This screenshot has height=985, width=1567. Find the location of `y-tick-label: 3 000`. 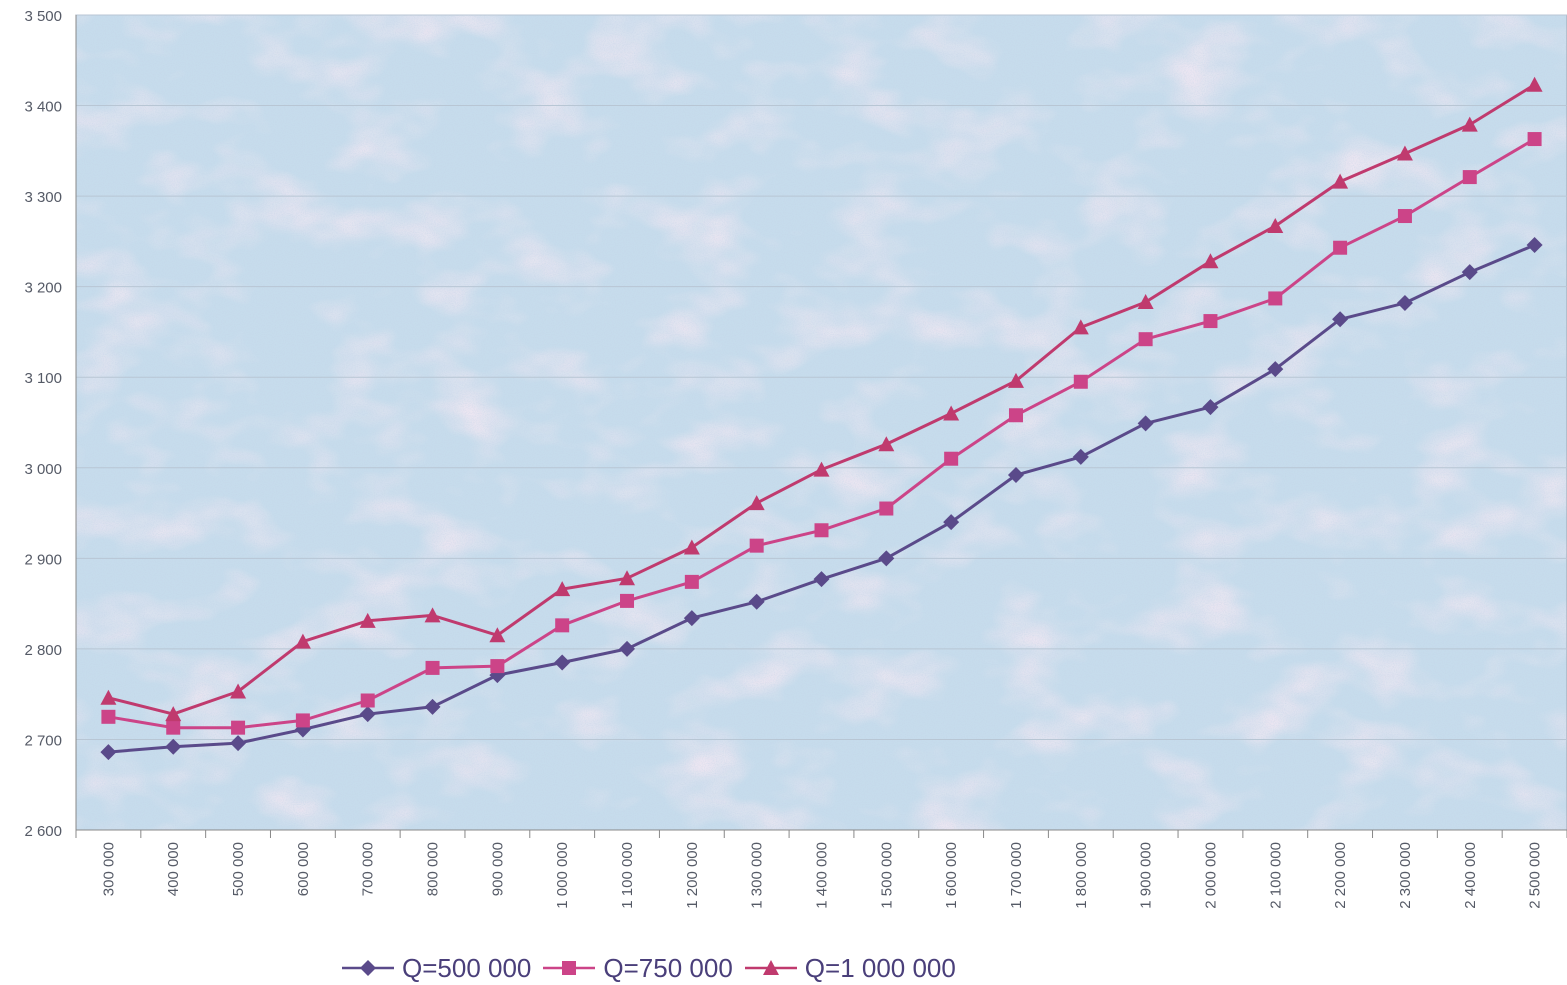

y-tick-label: 3 000 is located at coordinates (43, 469).